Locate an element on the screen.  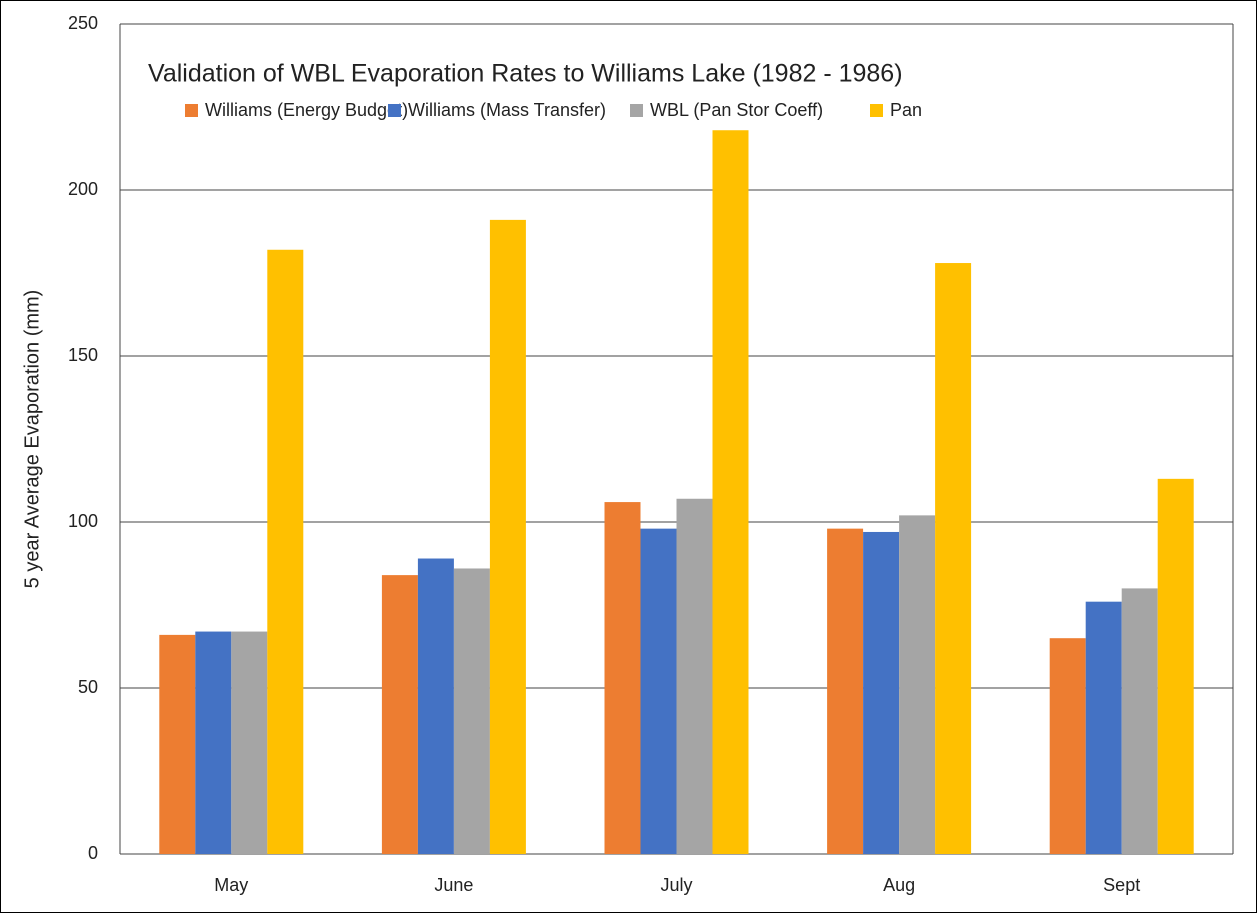
y-tick-label: 100 is located at coordinates (83, 521).